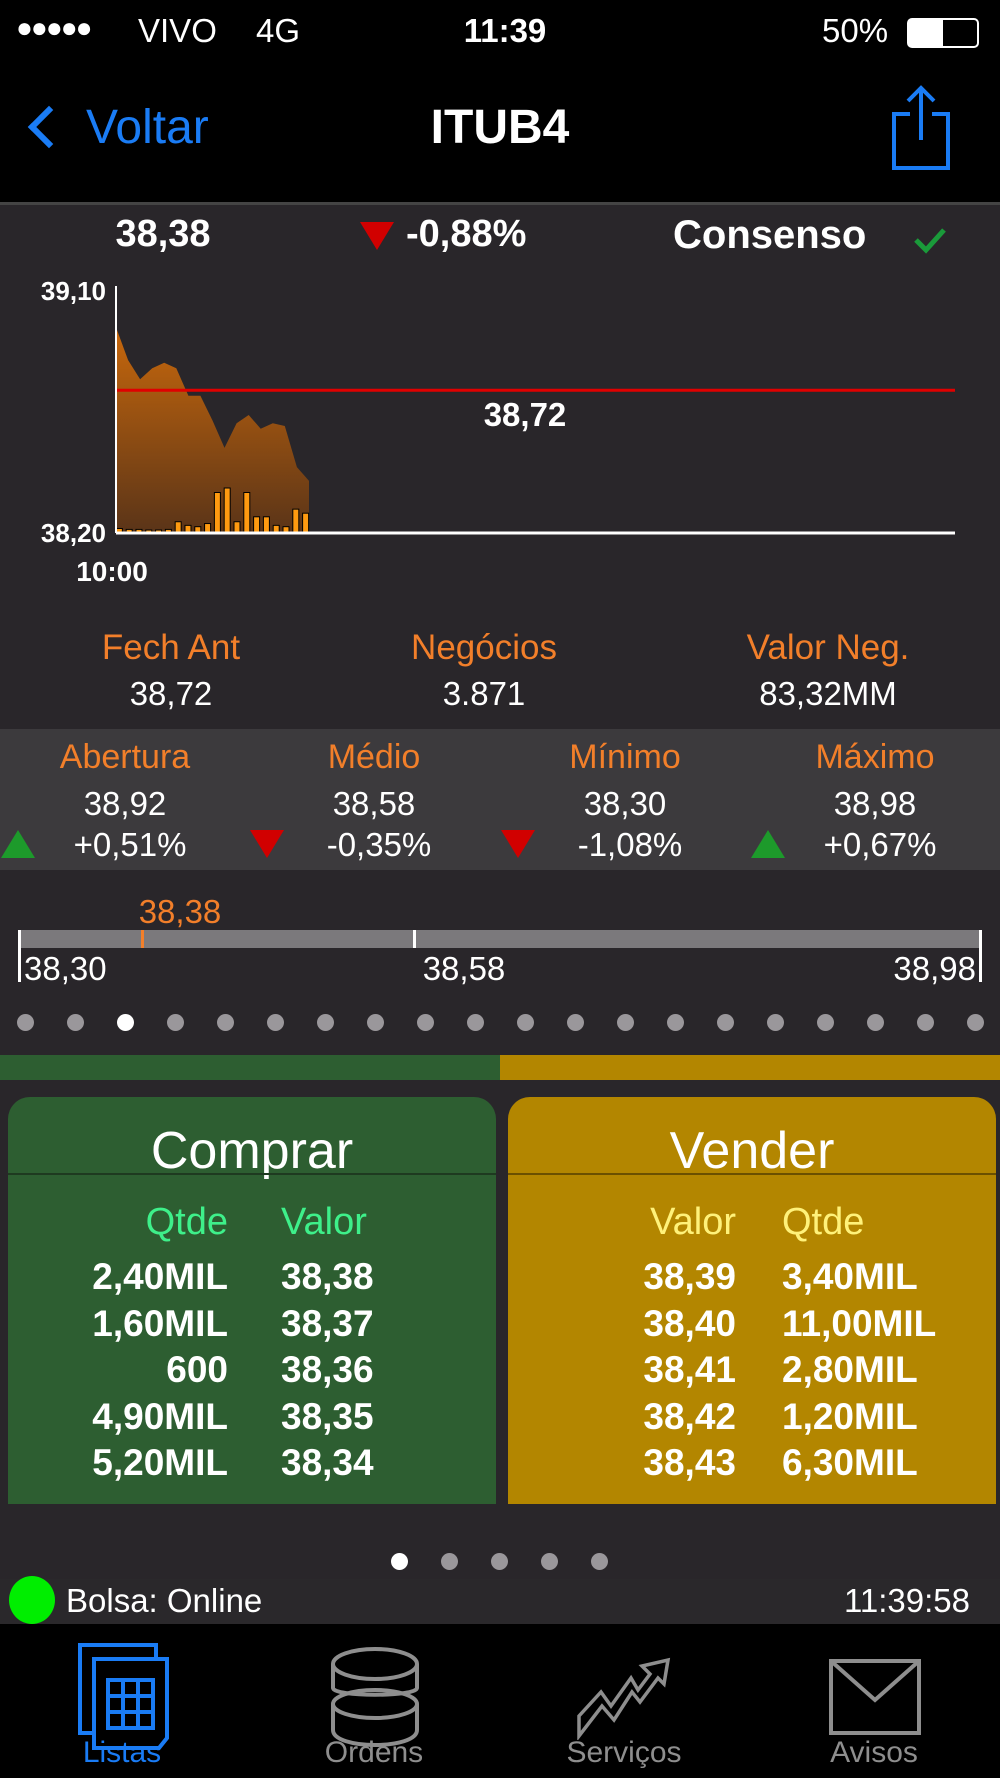 The height and width of the screenshot is (1778, 1000). I want to click on price-value: 38,92, so click(125, 803).